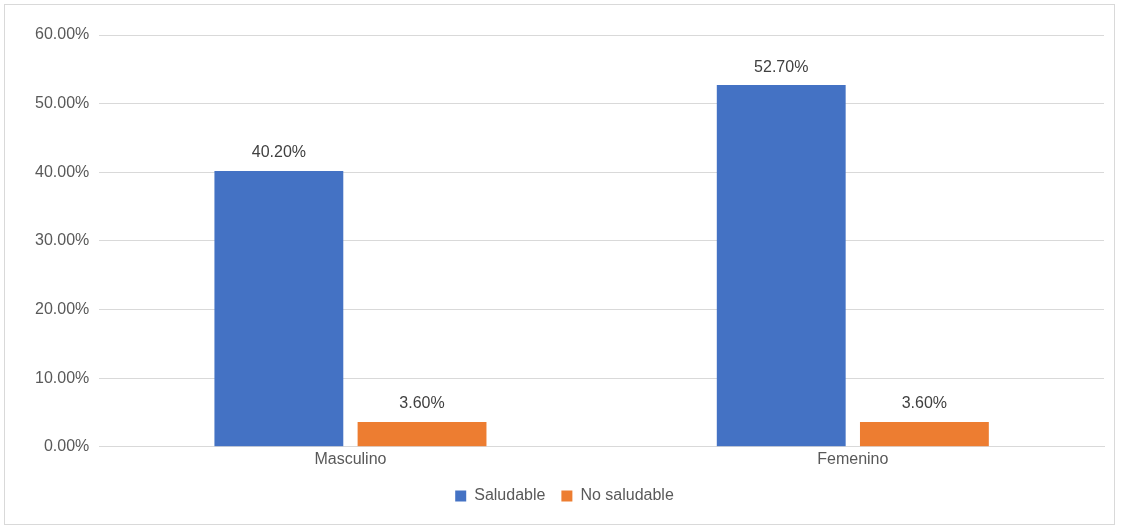  I want to click on y-tick-label: 60.00%, so click(62, 34).